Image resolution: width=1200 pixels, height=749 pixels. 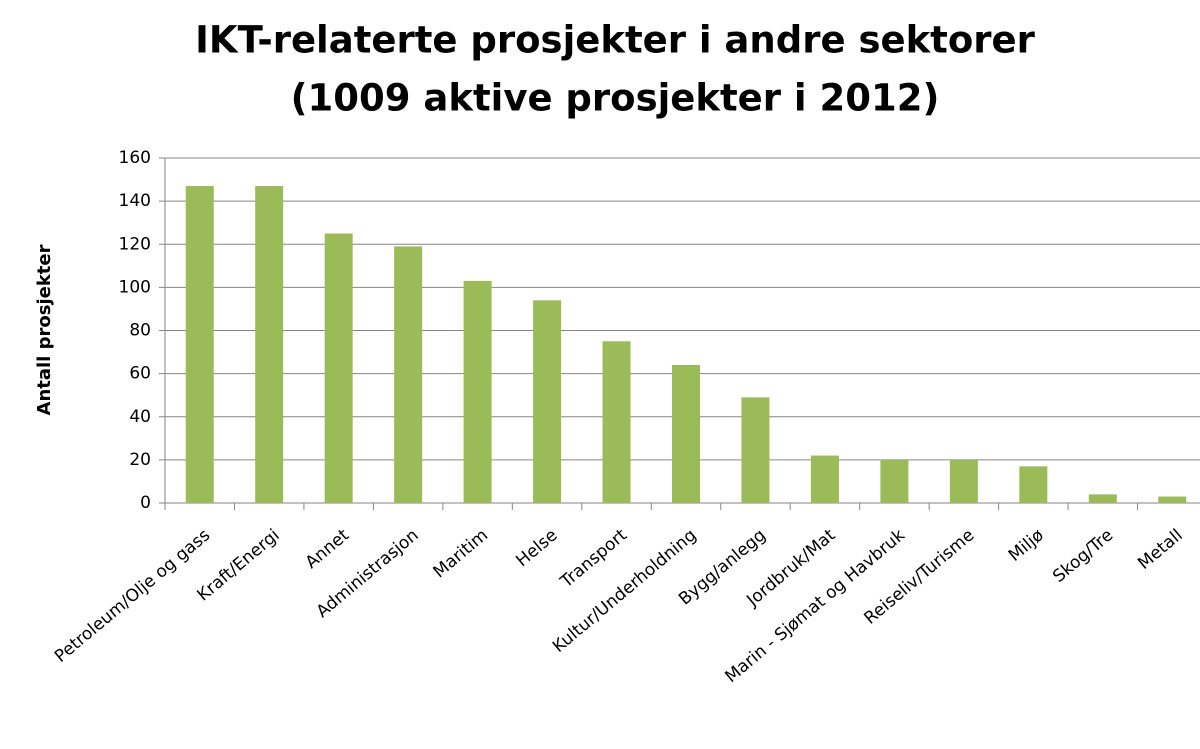 What do you see at coordinates (328, 549) in the screenshot?
I see `x-tick-label: Annet` at bounding box center [328, 549].